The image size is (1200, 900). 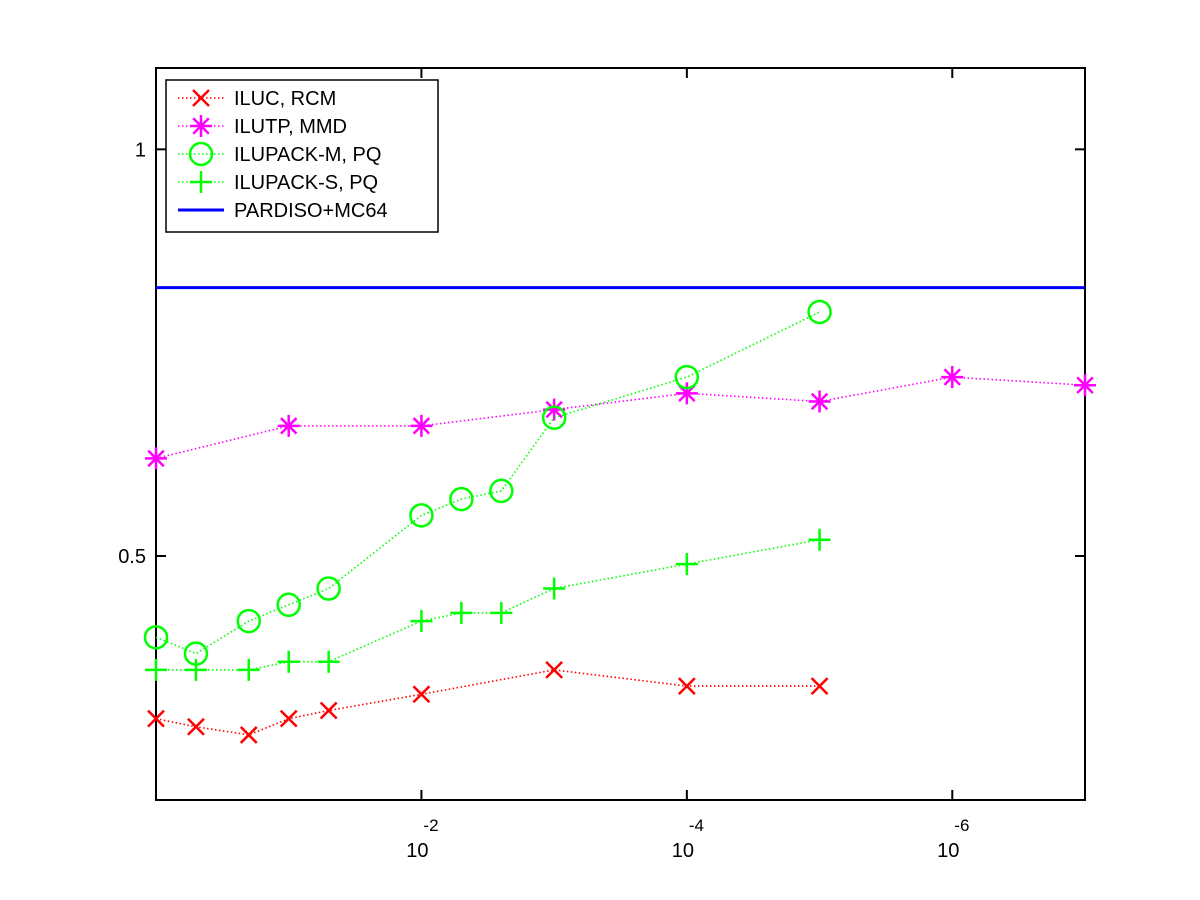 I want to click on legend-entry-ilutp-mmd: ILUTP, MMD, so click(x=262, y=126).